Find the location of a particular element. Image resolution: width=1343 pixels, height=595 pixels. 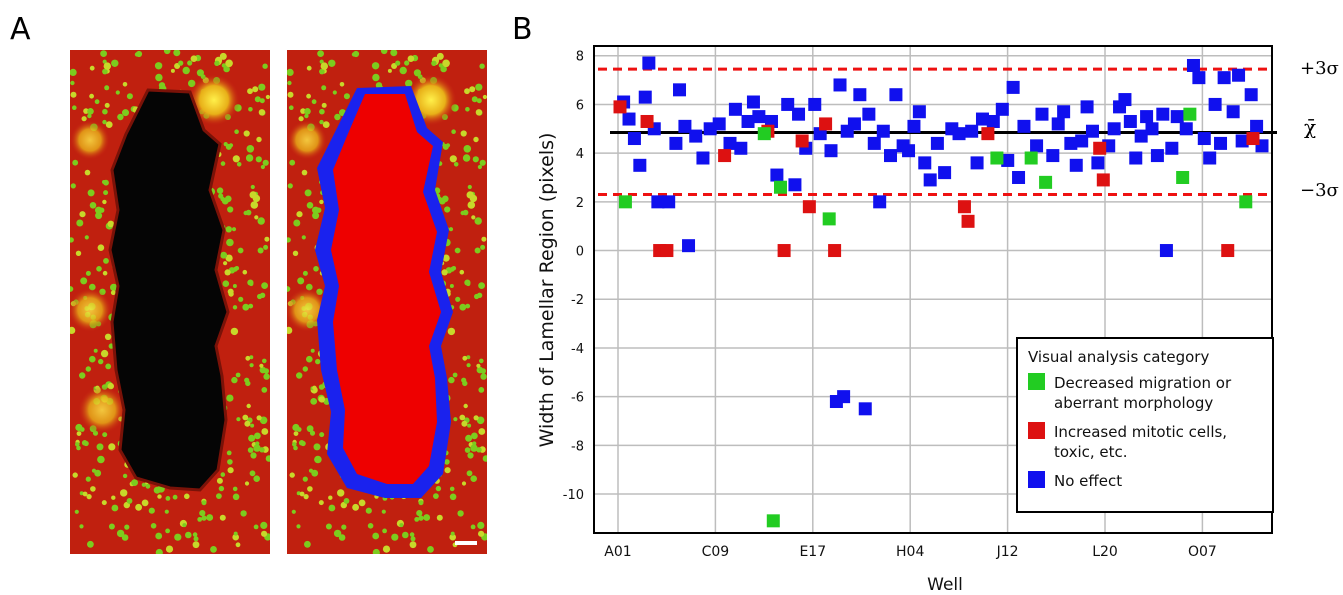

legend-label-increased-1: Increased mitotic cells, is located at coordinates (1140, 432).